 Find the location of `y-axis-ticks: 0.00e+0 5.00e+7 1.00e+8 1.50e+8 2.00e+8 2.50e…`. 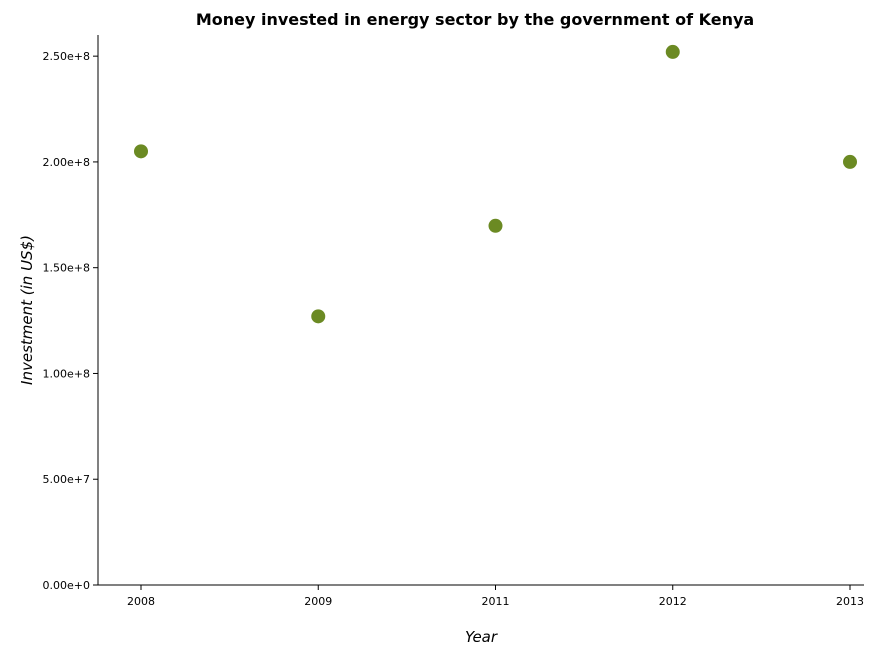

y-axis-ticks: 0.00e+0 5.00e+7 1.00e+8 1.50e+8 2.00e+8 2.50e… is located at coordinates (70, 321).